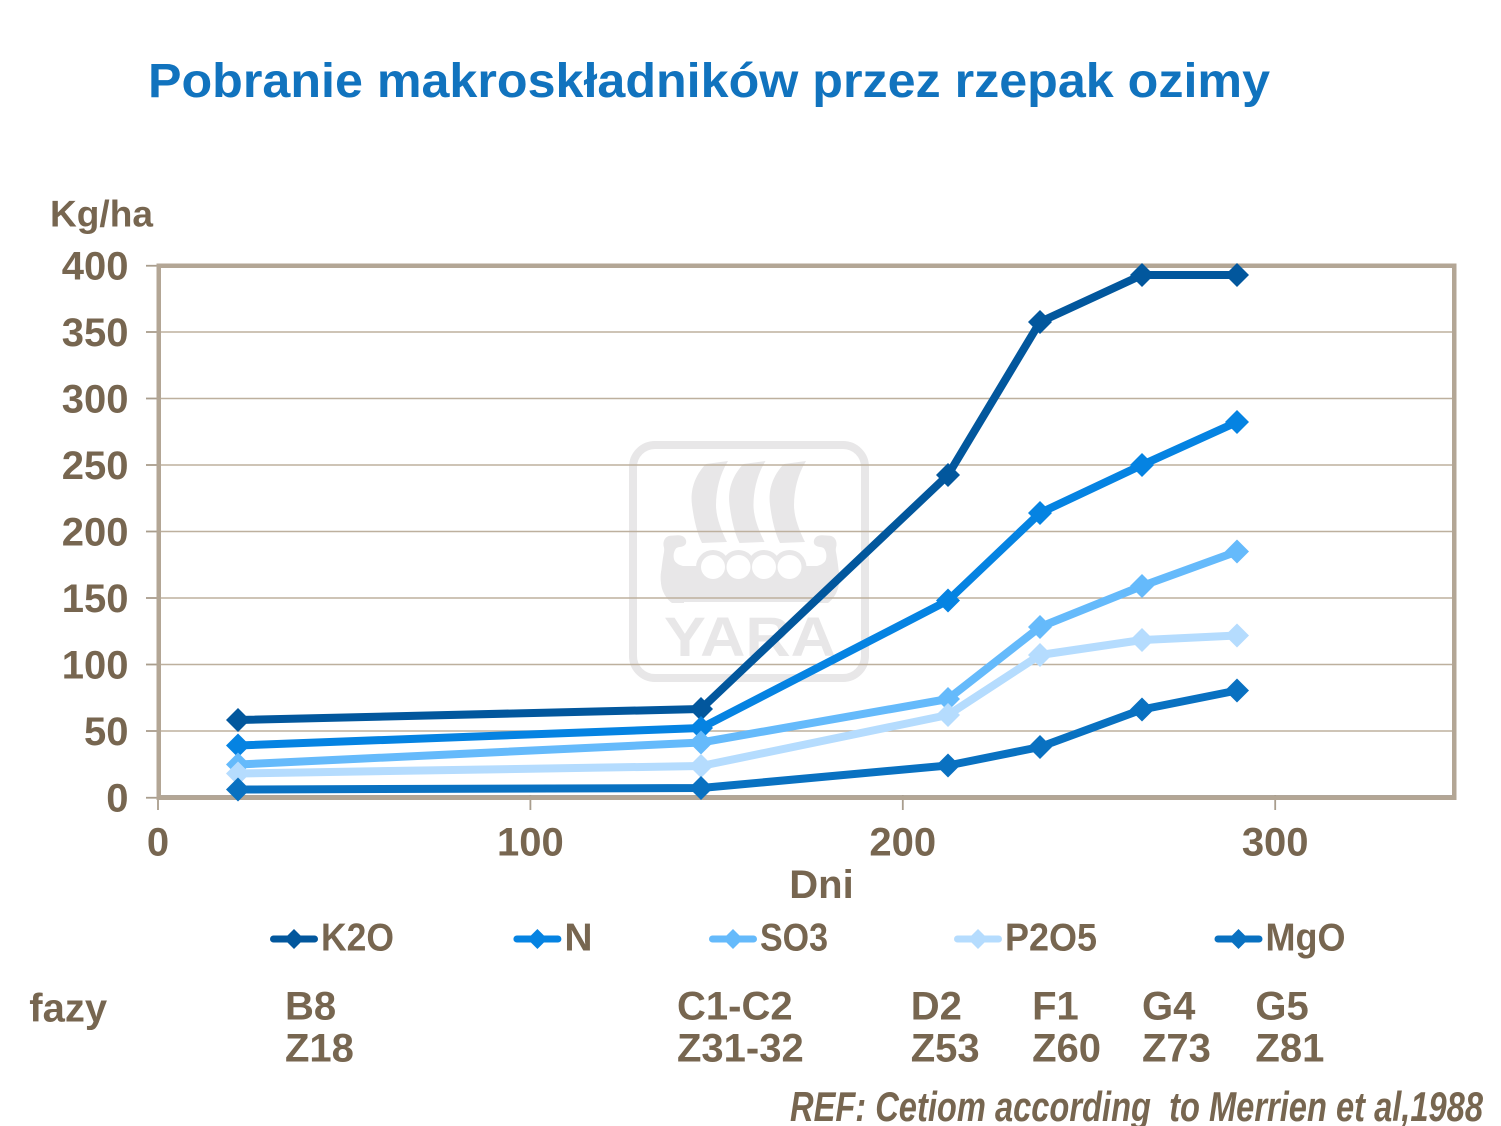 Image resolution: width=1501 pixels, height=1126 pixels. I want to click on svg-text: N, so click(578, 937).